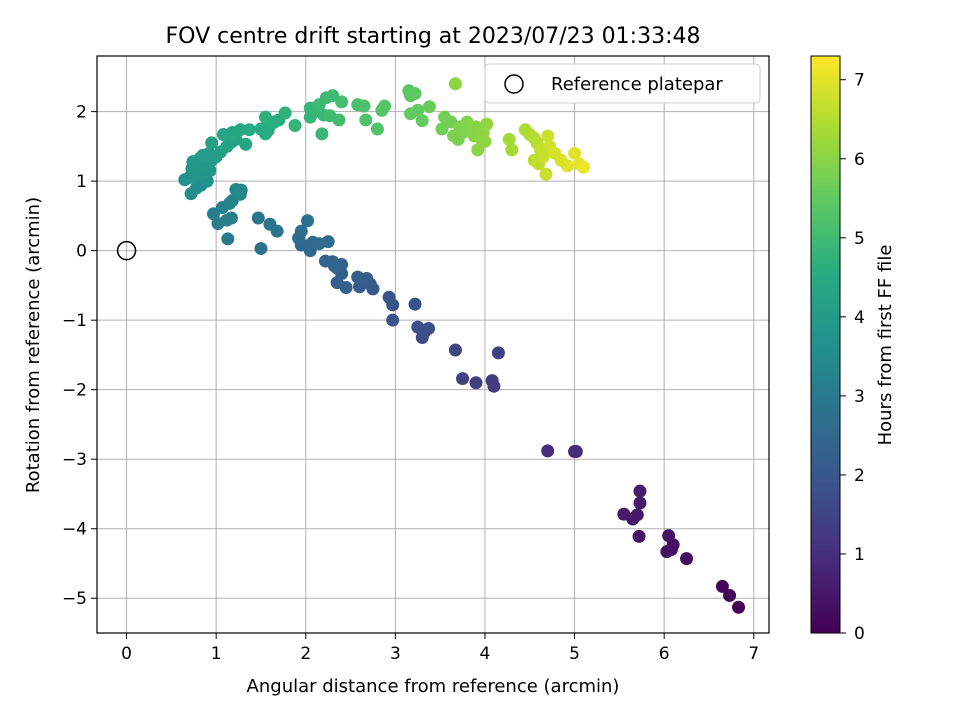 This screenshot has width=960, height=720. I want to click on colorbar-ticks: 0 1 2 3 4 5 6 7, so click(852, 357).